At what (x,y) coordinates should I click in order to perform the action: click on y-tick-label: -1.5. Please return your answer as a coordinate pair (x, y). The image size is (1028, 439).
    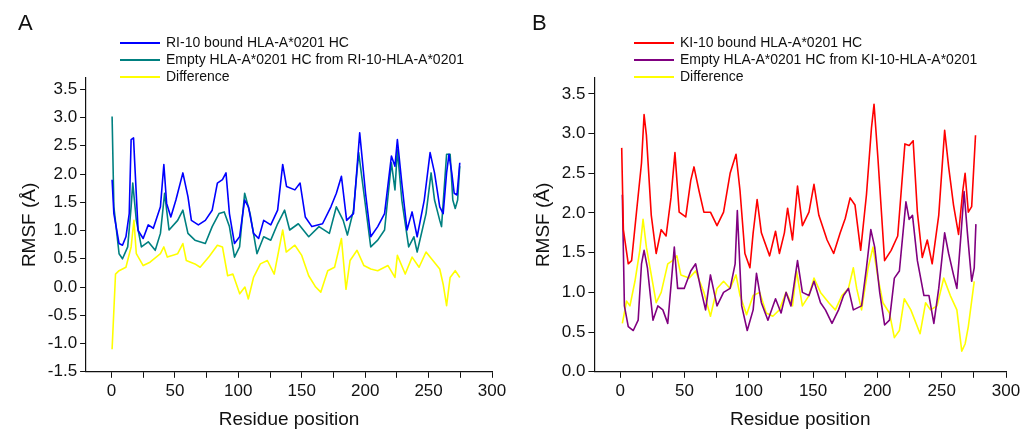
    Looking at the image, I should click on (62, 371).